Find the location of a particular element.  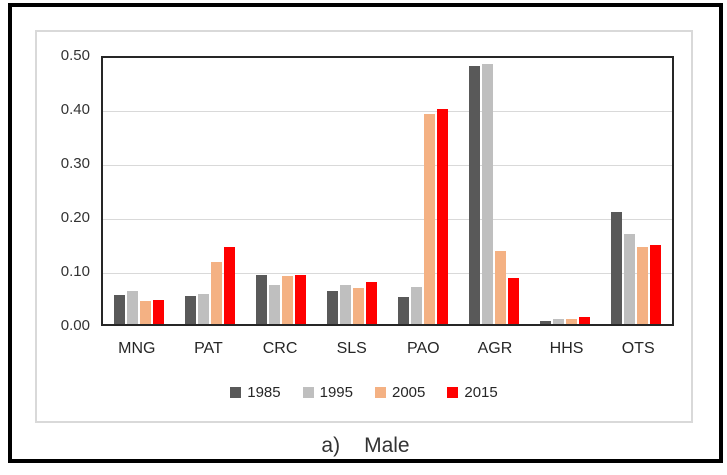

bar-hhs-2015 is located at coordinates (585, 320).